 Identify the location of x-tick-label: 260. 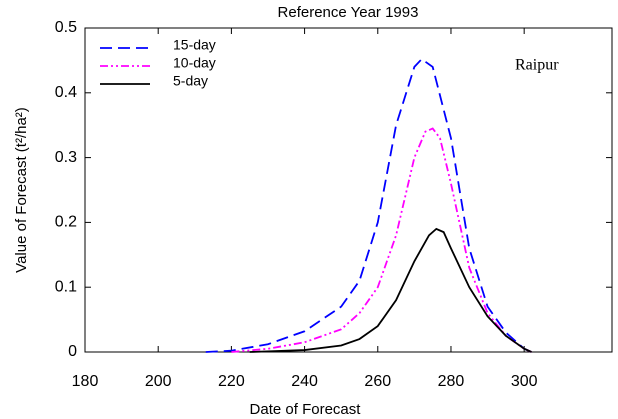
(377, 381).